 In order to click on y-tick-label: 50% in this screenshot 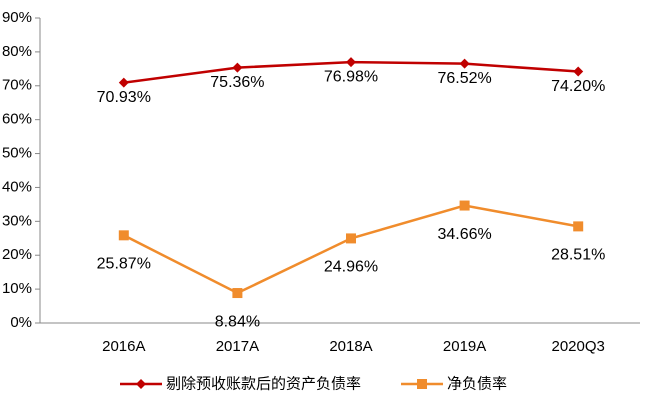, I will do `click(17, 153)`.